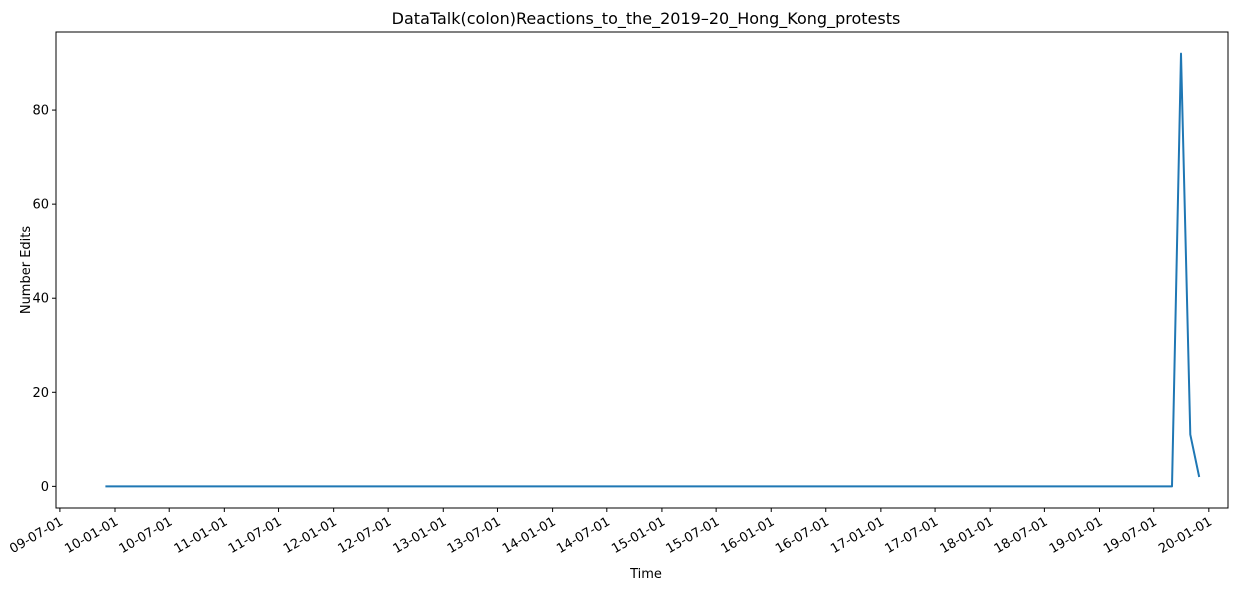 The image size is (1237, 591). What do you see at coordinates (1076, 535) in the screenshot?
I see `x-tick-label: 19-01-01` at bounding box center [1076, 535].